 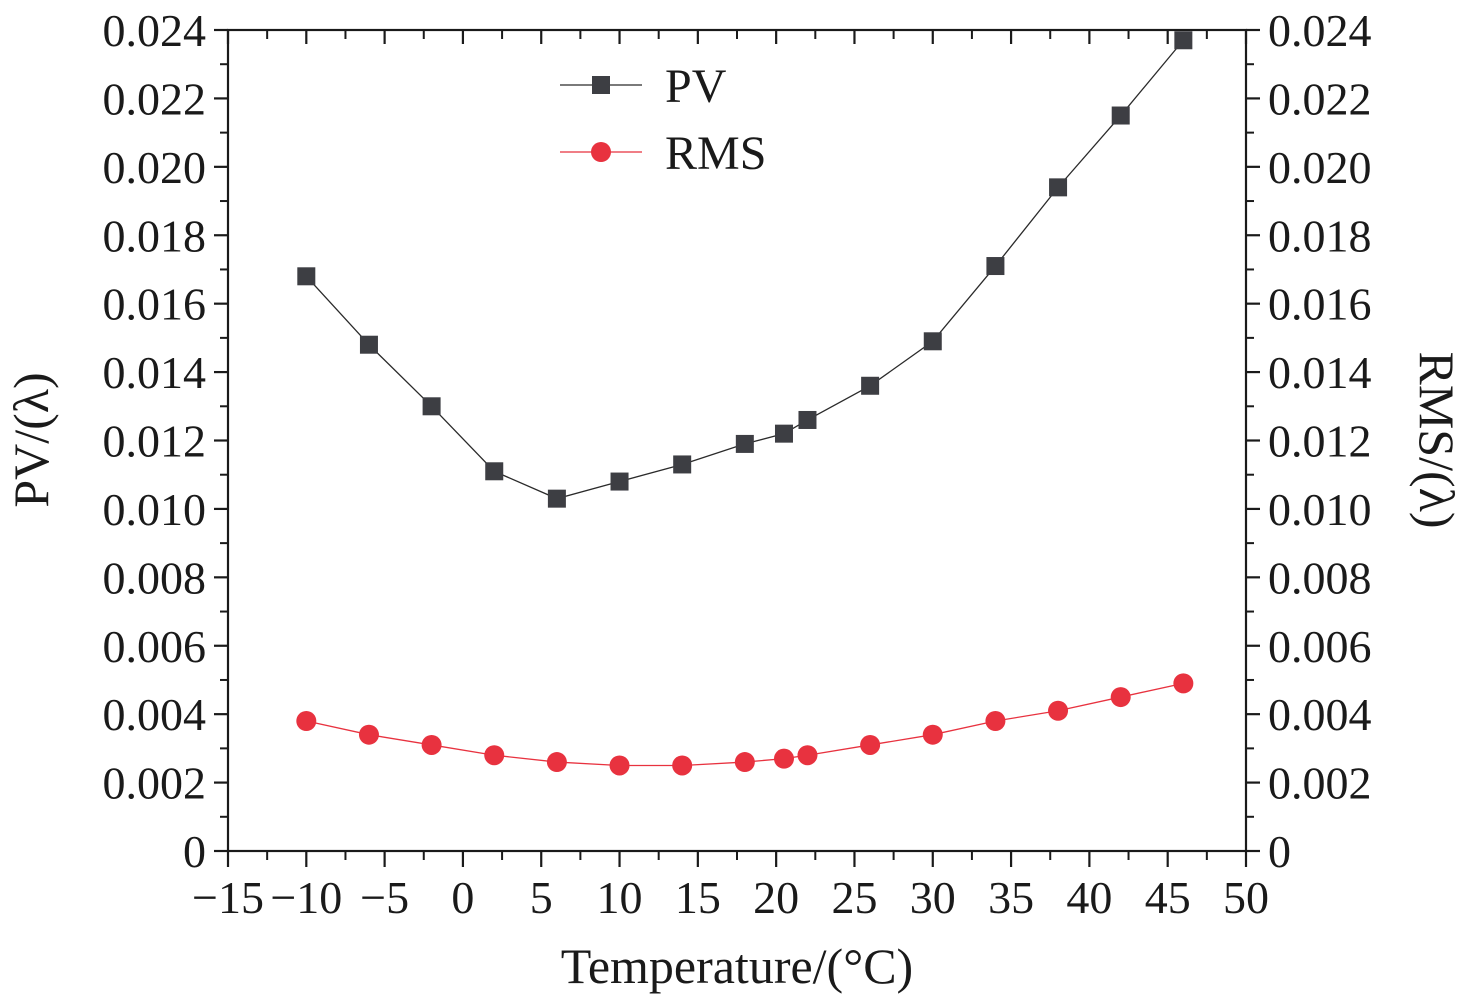 I want to click on x-tick-label: 5, so click(x=541, y=897).